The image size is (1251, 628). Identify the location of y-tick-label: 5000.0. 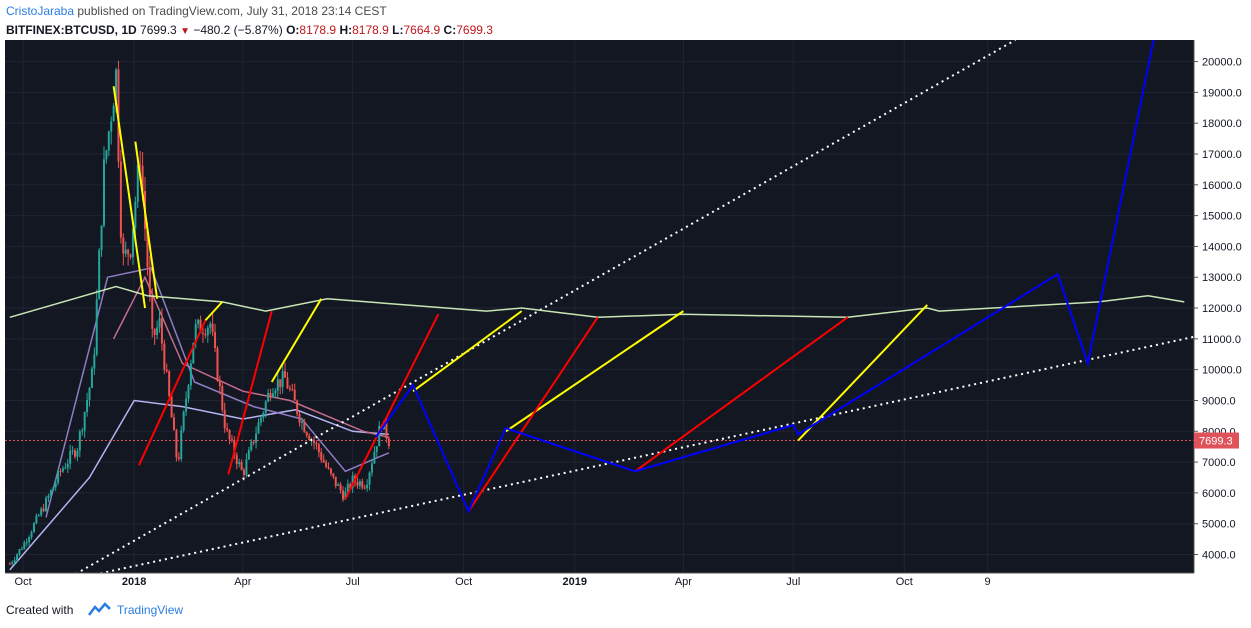
(1219, 525).